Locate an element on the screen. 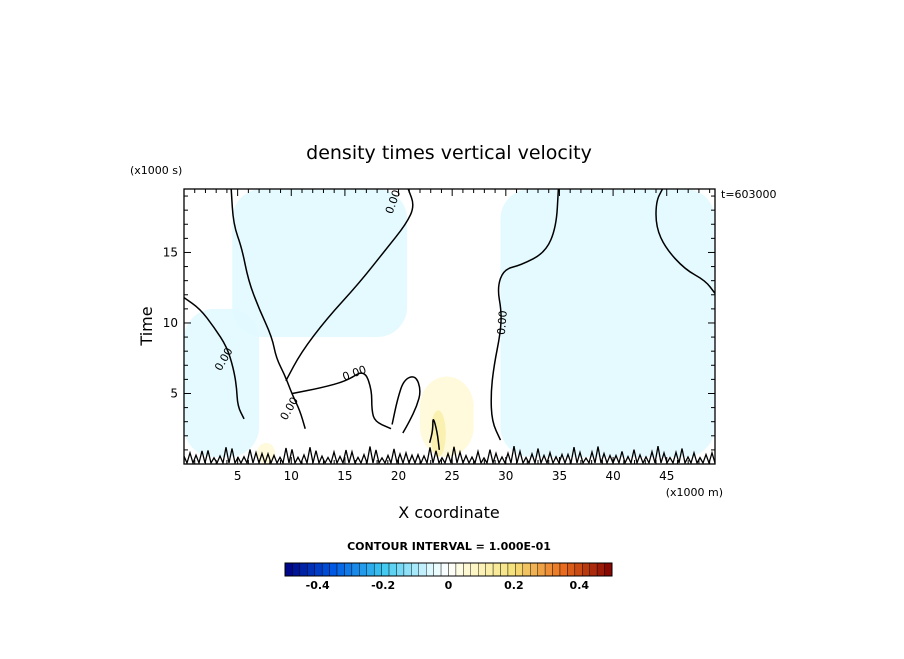 This screenshot has width=904, height=659. x-tick-label: 15 is located at coordinates (344, 476).